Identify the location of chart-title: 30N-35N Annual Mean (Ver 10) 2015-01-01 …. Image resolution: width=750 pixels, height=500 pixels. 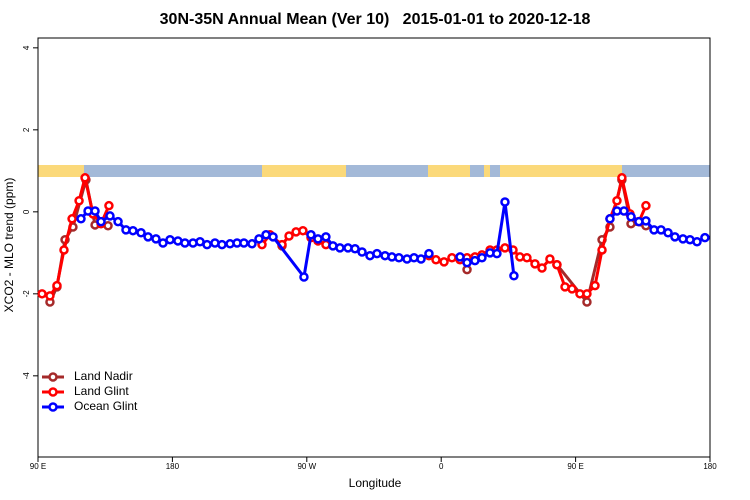
(375, 19).